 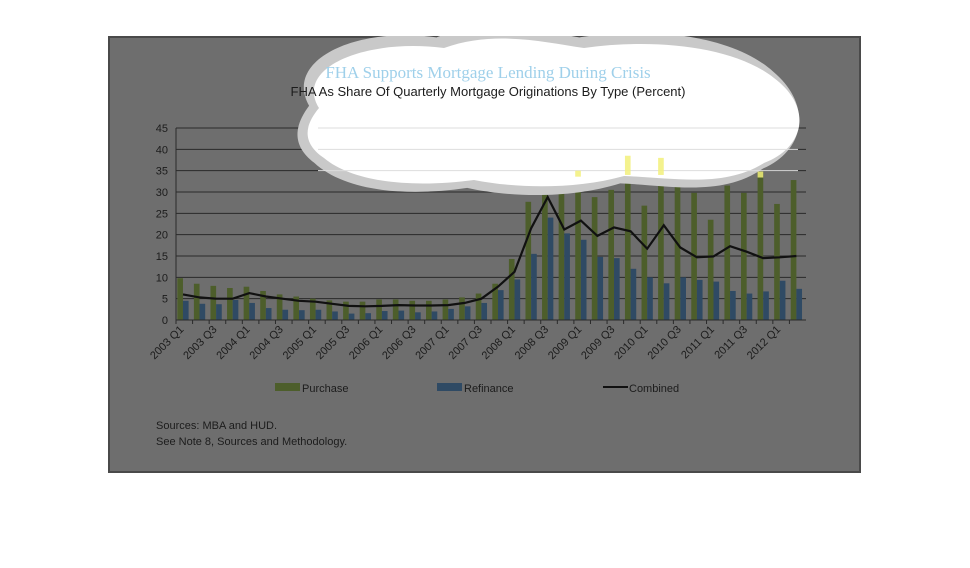 What do you see at coordinates (216, 426) in the screenshot?
I see `sources-line-1: Sources: MBA and HUD.` at bounding box center [216, 426].